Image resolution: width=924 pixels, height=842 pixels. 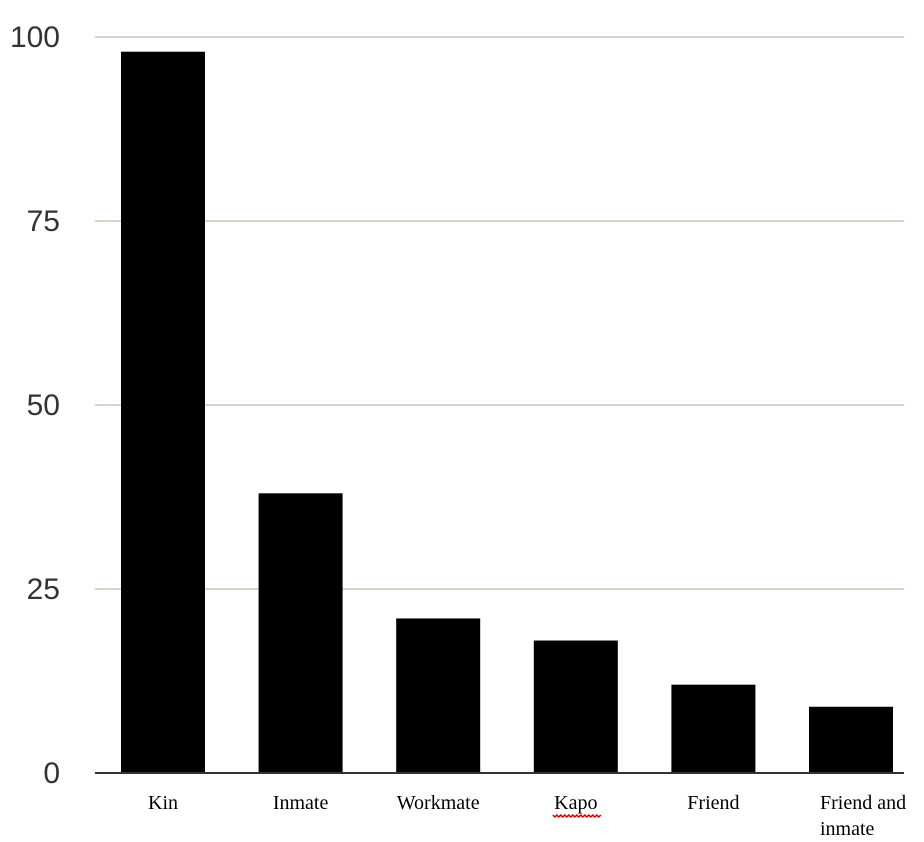 I want to click on x-tick-label: Kapo, so click(x=575, y=803).